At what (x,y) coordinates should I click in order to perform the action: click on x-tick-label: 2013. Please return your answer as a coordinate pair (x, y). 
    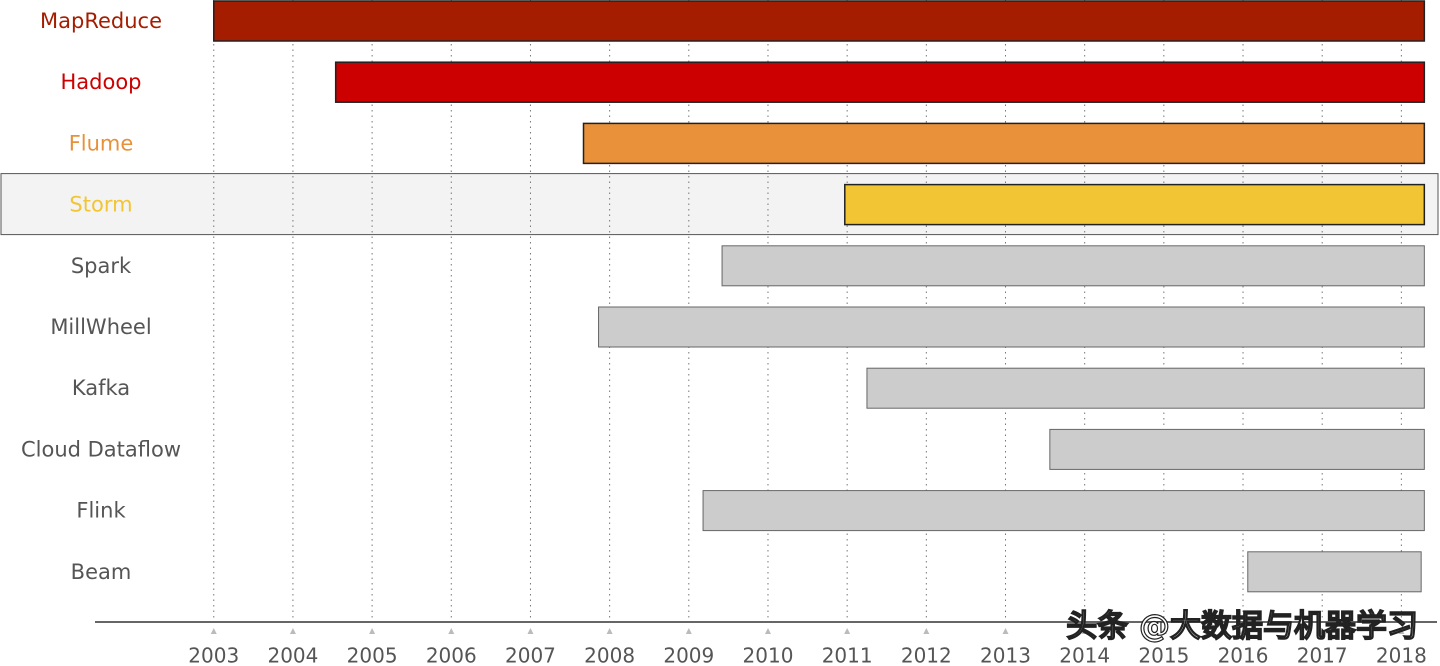
    Looking at the image, I should click on (1005, 655).